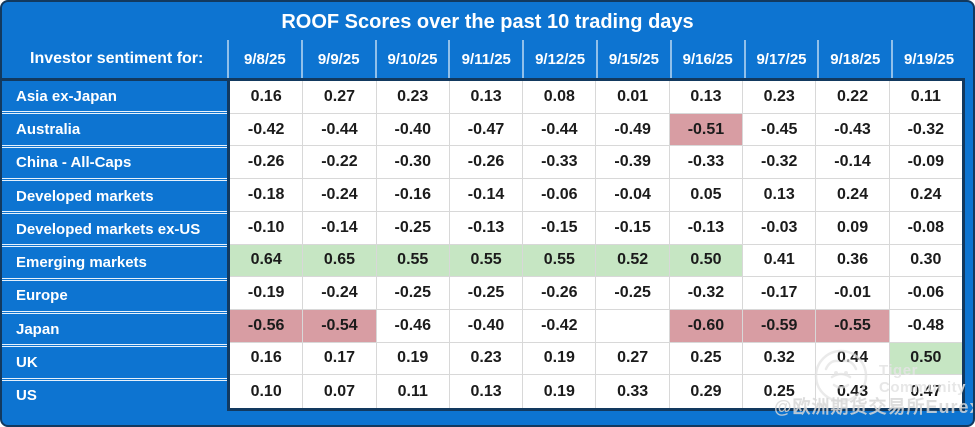 The height and width of the screenshot is (427, 975). I want to click on score-cell: -0.39, so click(633, 163).